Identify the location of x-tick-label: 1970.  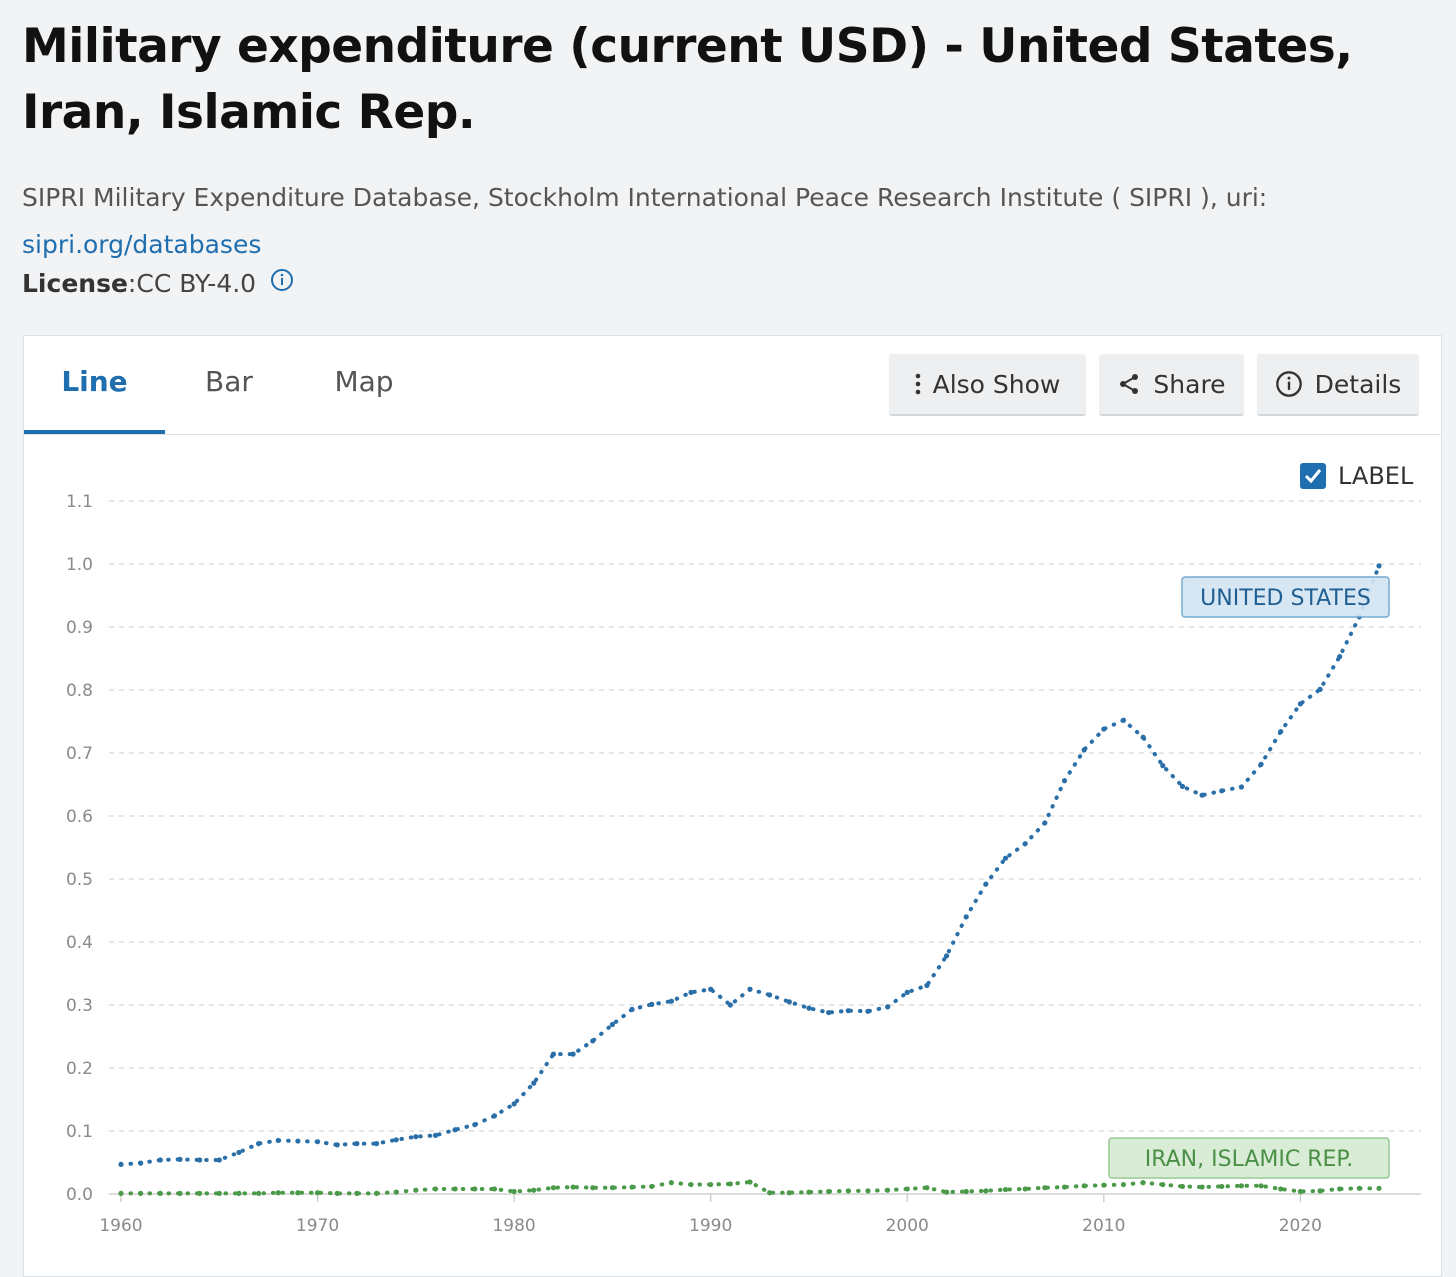
(317, 1226).